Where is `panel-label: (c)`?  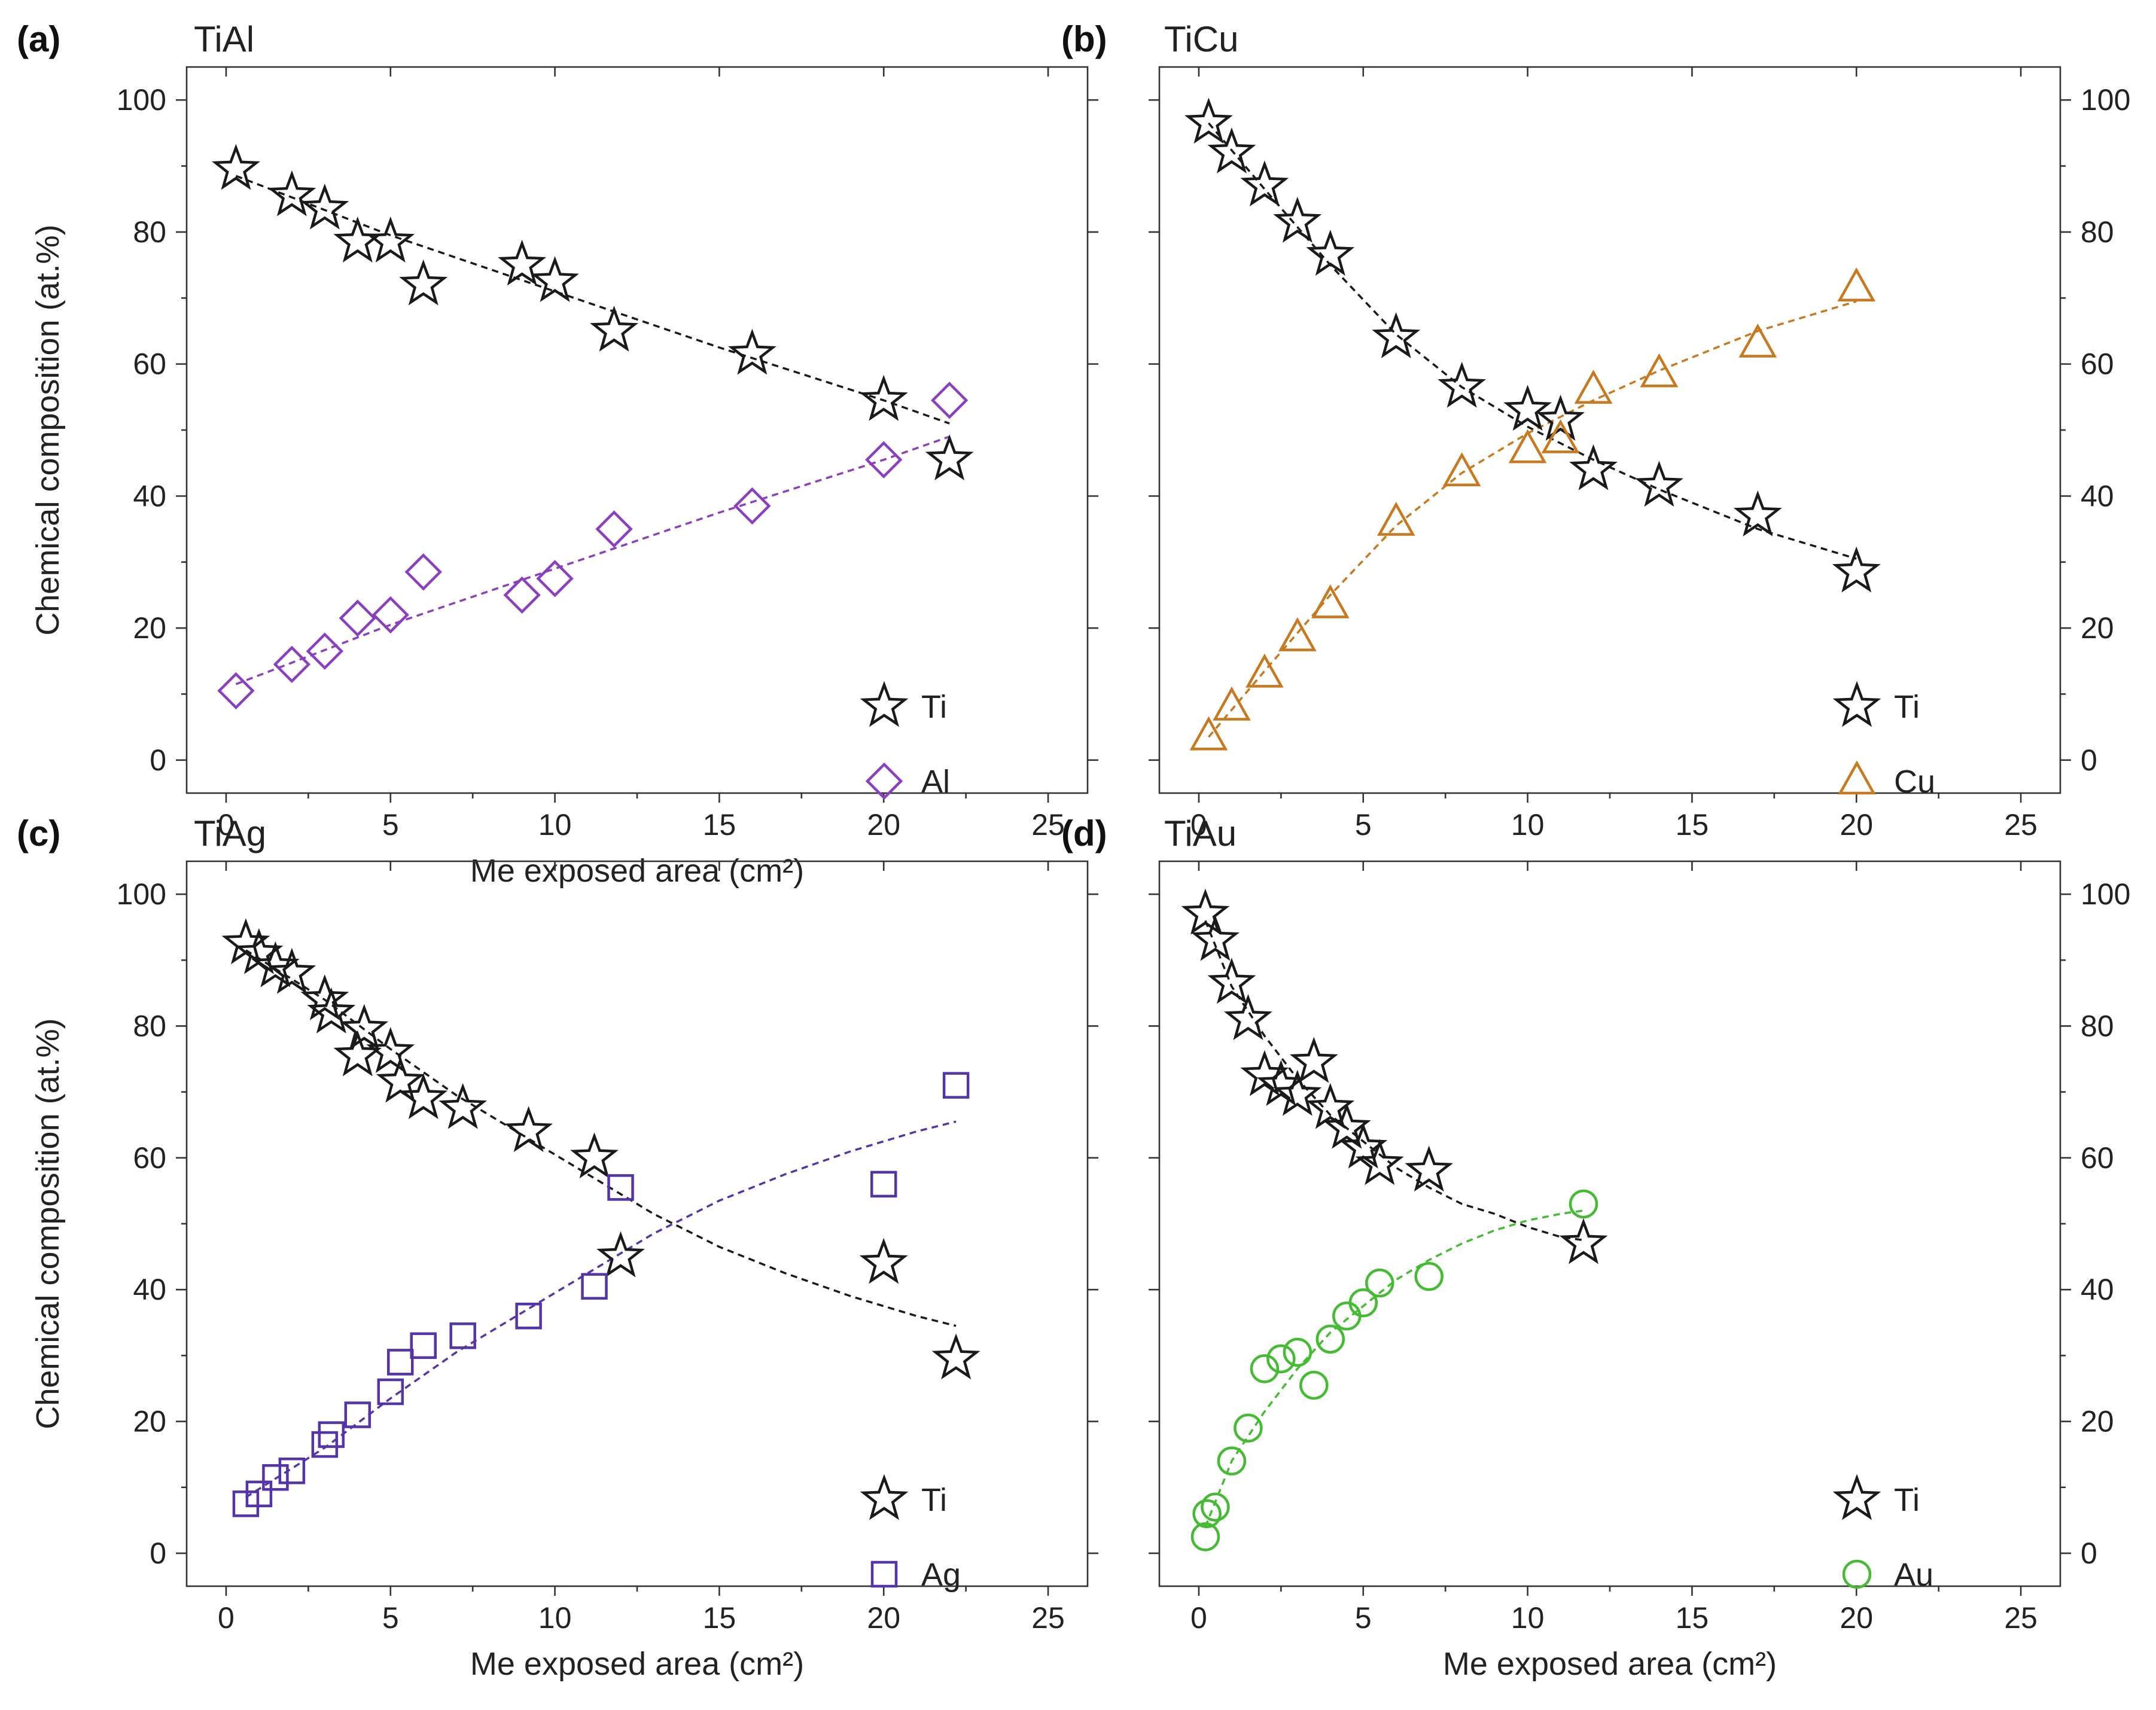
panel-label: (c) is located at coordinates (39, 833).